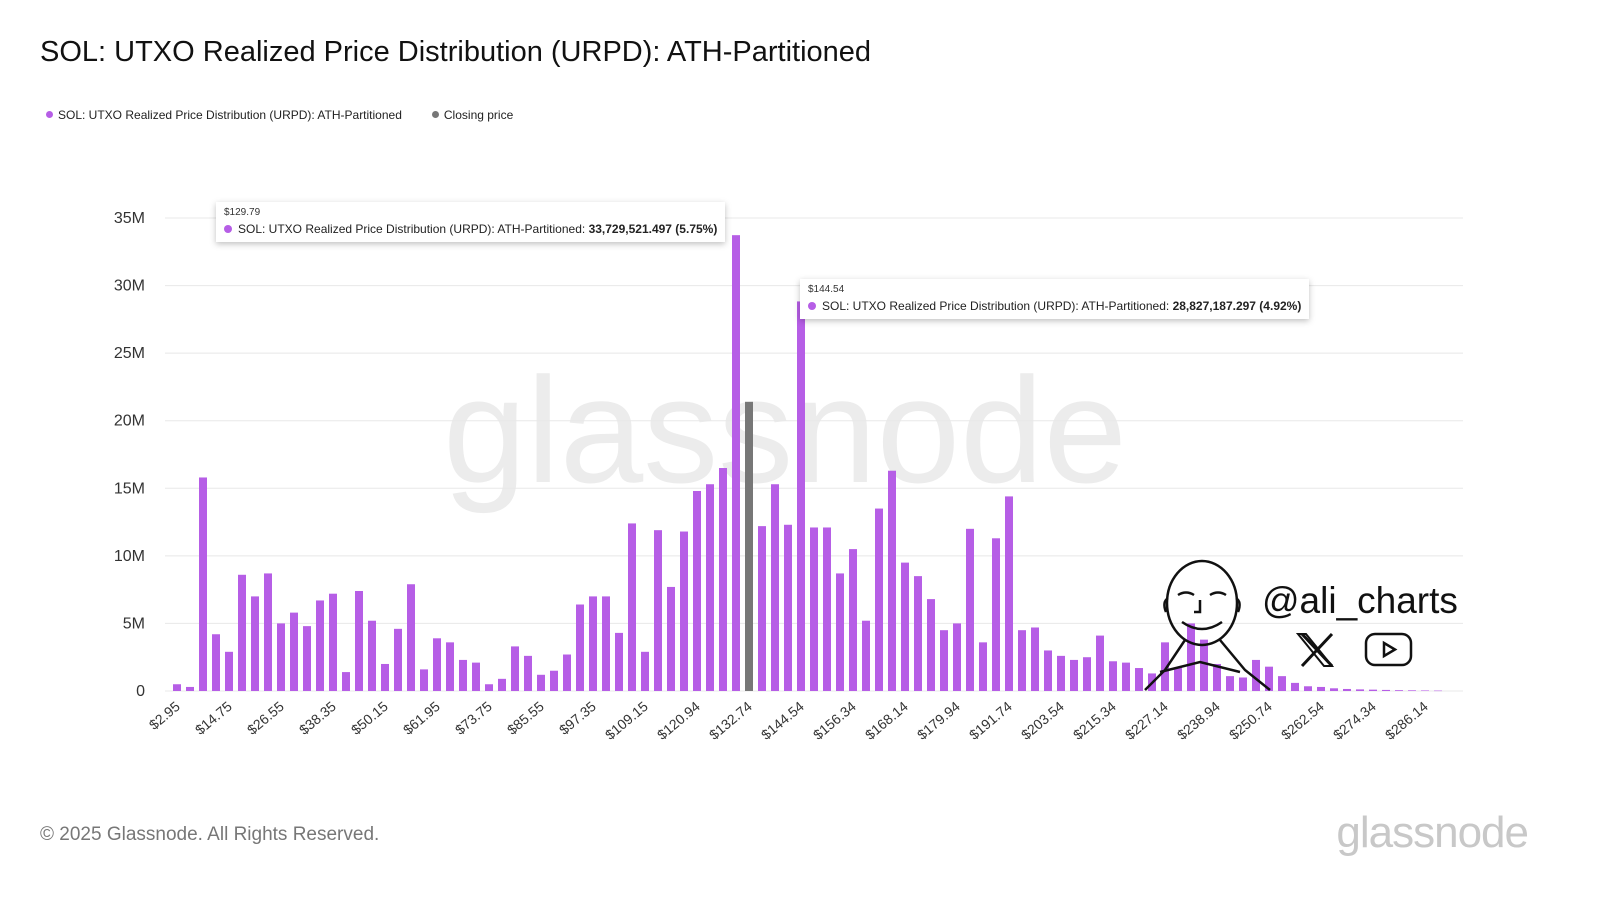  What do you see at coordinates (1315, 650) in the screenshot?
I see `x-logo-icon` at bounding box center [1315, 650].